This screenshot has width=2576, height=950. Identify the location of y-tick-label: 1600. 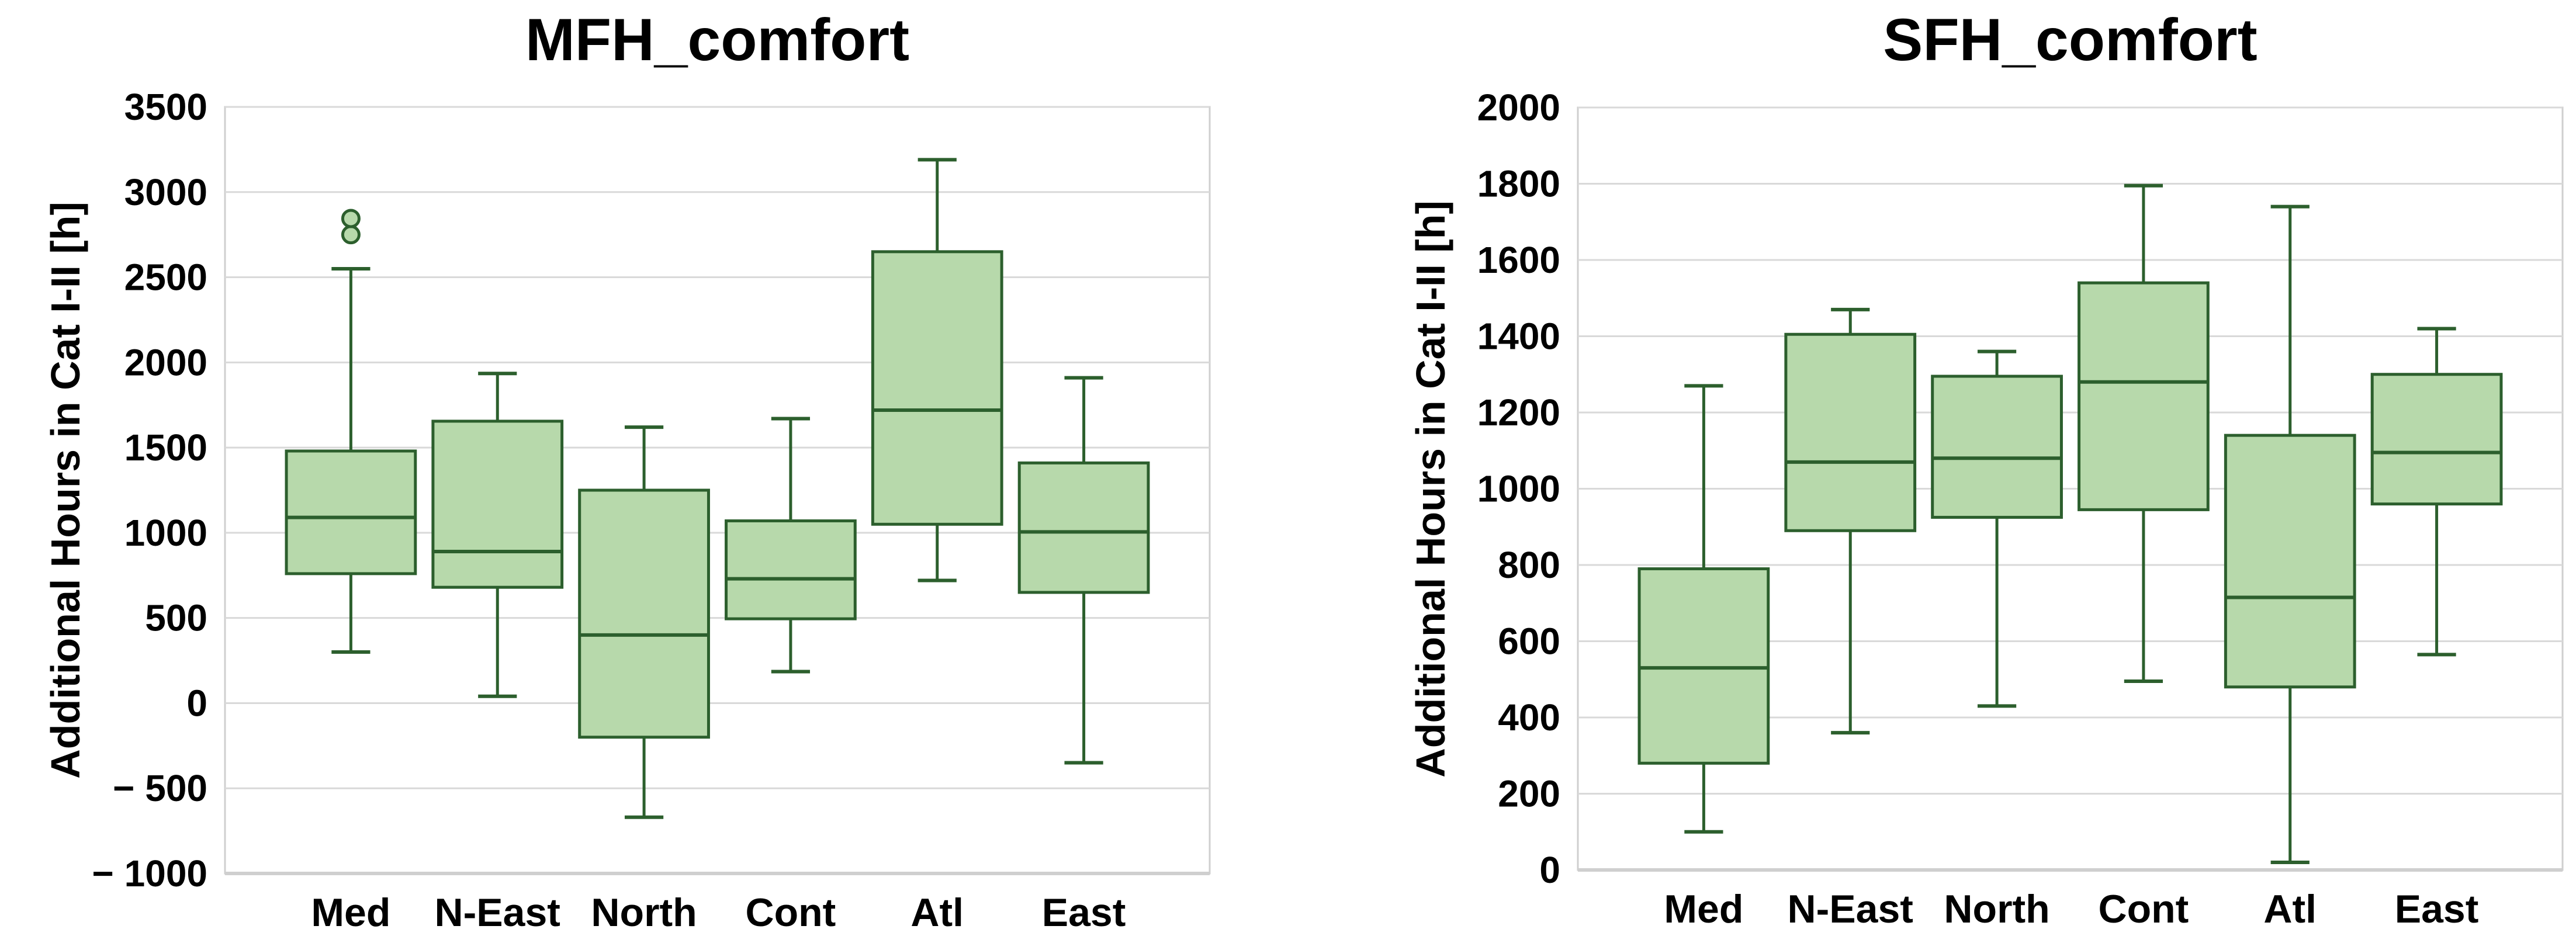
(1518, 260).